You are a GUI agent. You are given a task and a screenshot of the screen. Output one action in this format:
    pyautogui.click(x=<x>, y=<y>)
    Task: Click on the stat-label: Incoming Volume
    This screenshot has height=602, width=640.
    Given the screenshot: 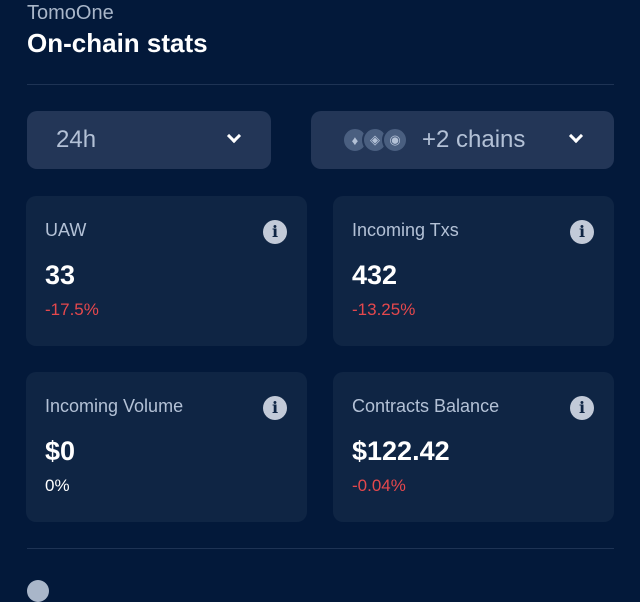 What is the action you would take?
    pyautogui.click(x=114, y=406)
    